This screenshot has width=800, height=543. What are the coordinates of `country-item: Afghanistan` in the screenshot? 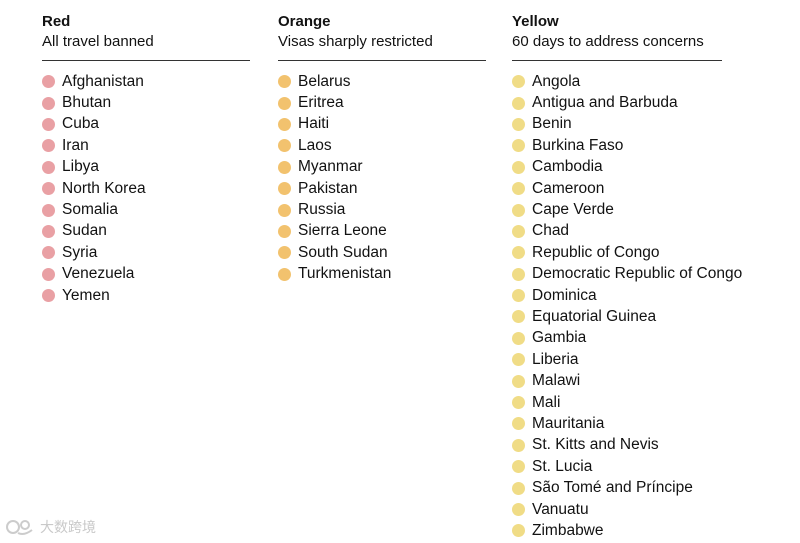 It's located at (146, 81).